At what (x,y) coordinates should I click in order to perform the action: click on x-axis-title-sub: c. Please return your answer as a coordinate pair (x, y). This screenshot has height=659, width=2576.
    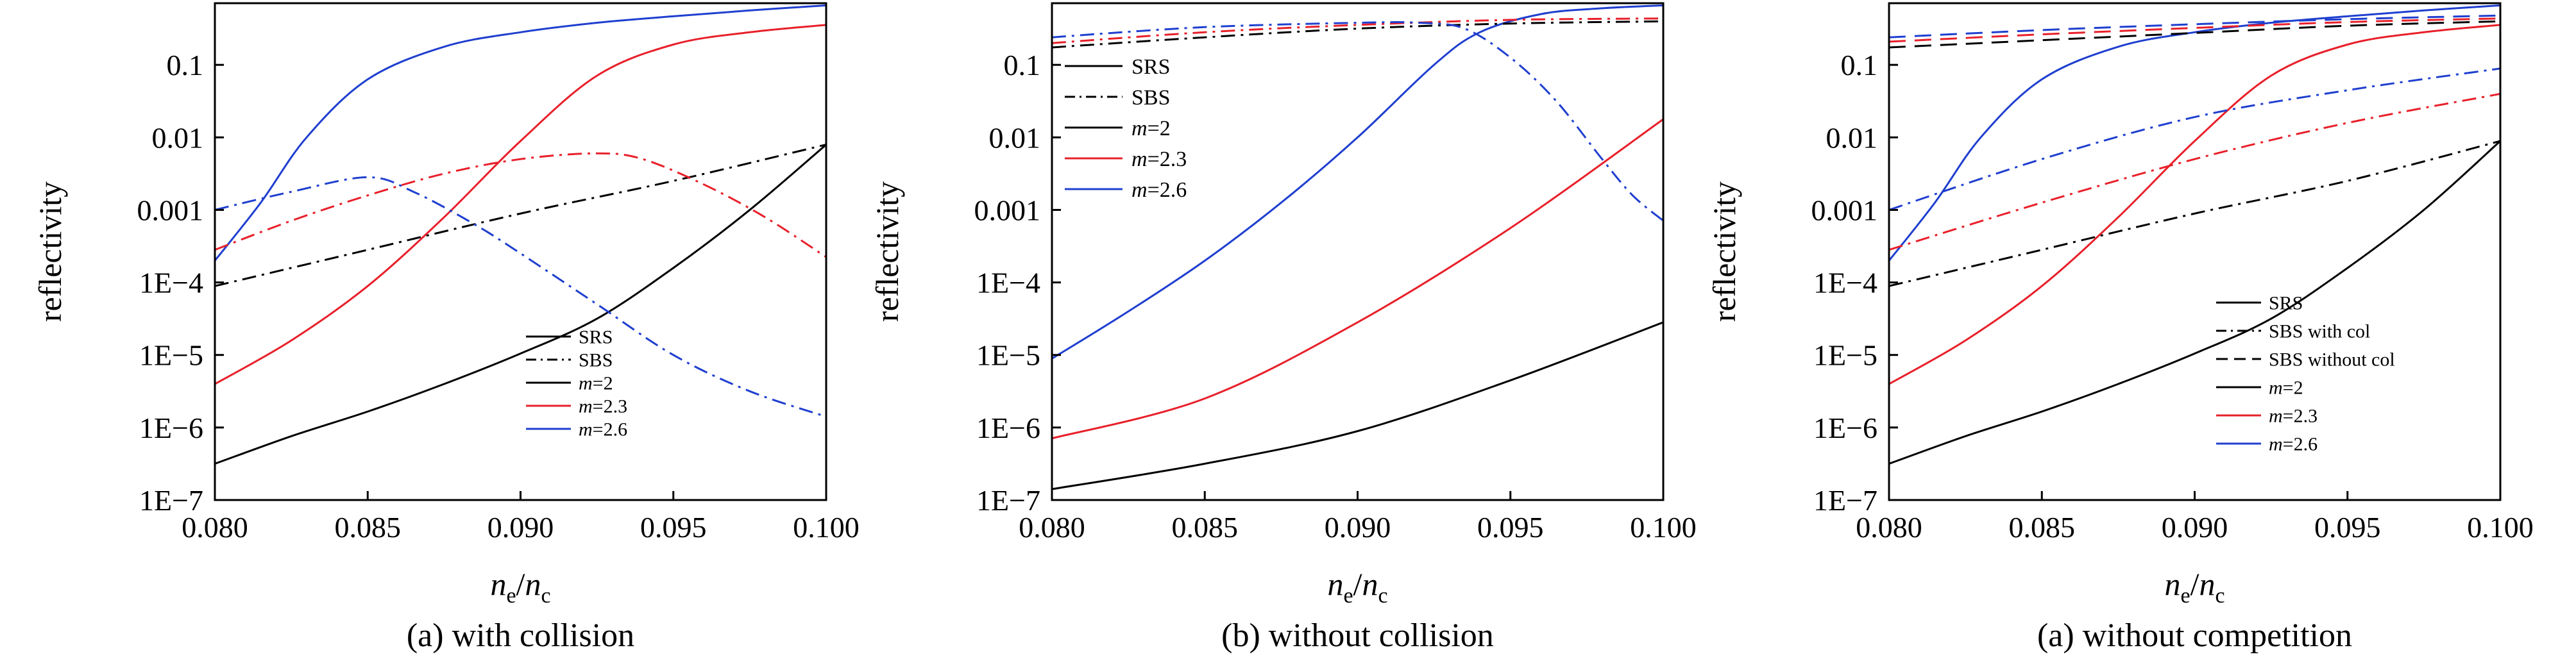
    Looking at the image, I should click on (1382, 596).